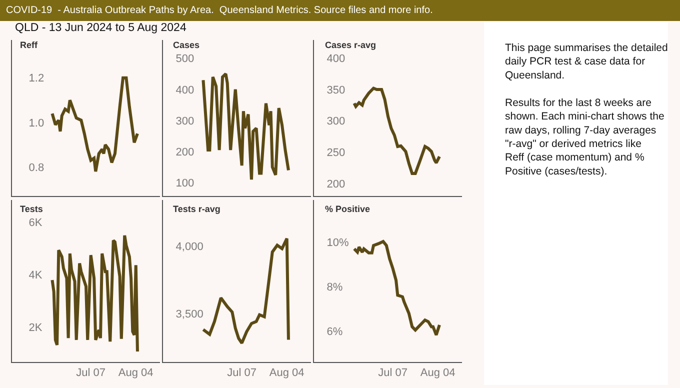 The image size is (680, 388). I want to click on text: QLD - 13 Jun 2024 to 5 Aug 2024, so click(101, 28).